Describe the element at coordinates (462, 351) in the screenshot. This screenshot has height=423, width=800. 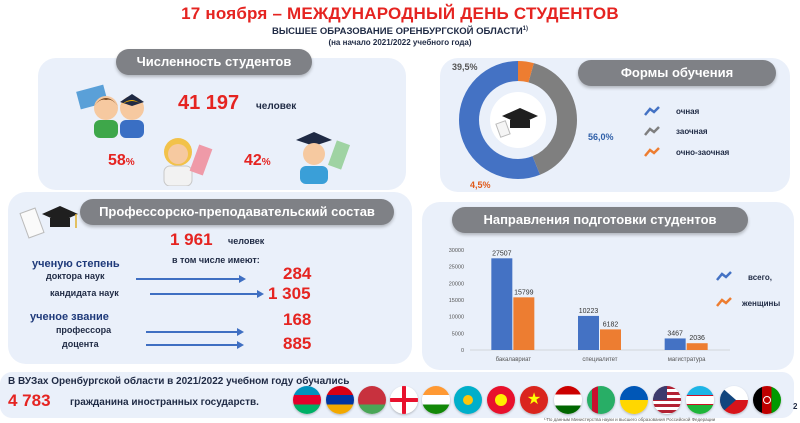
I see `y-tick-label: 0` at that location.